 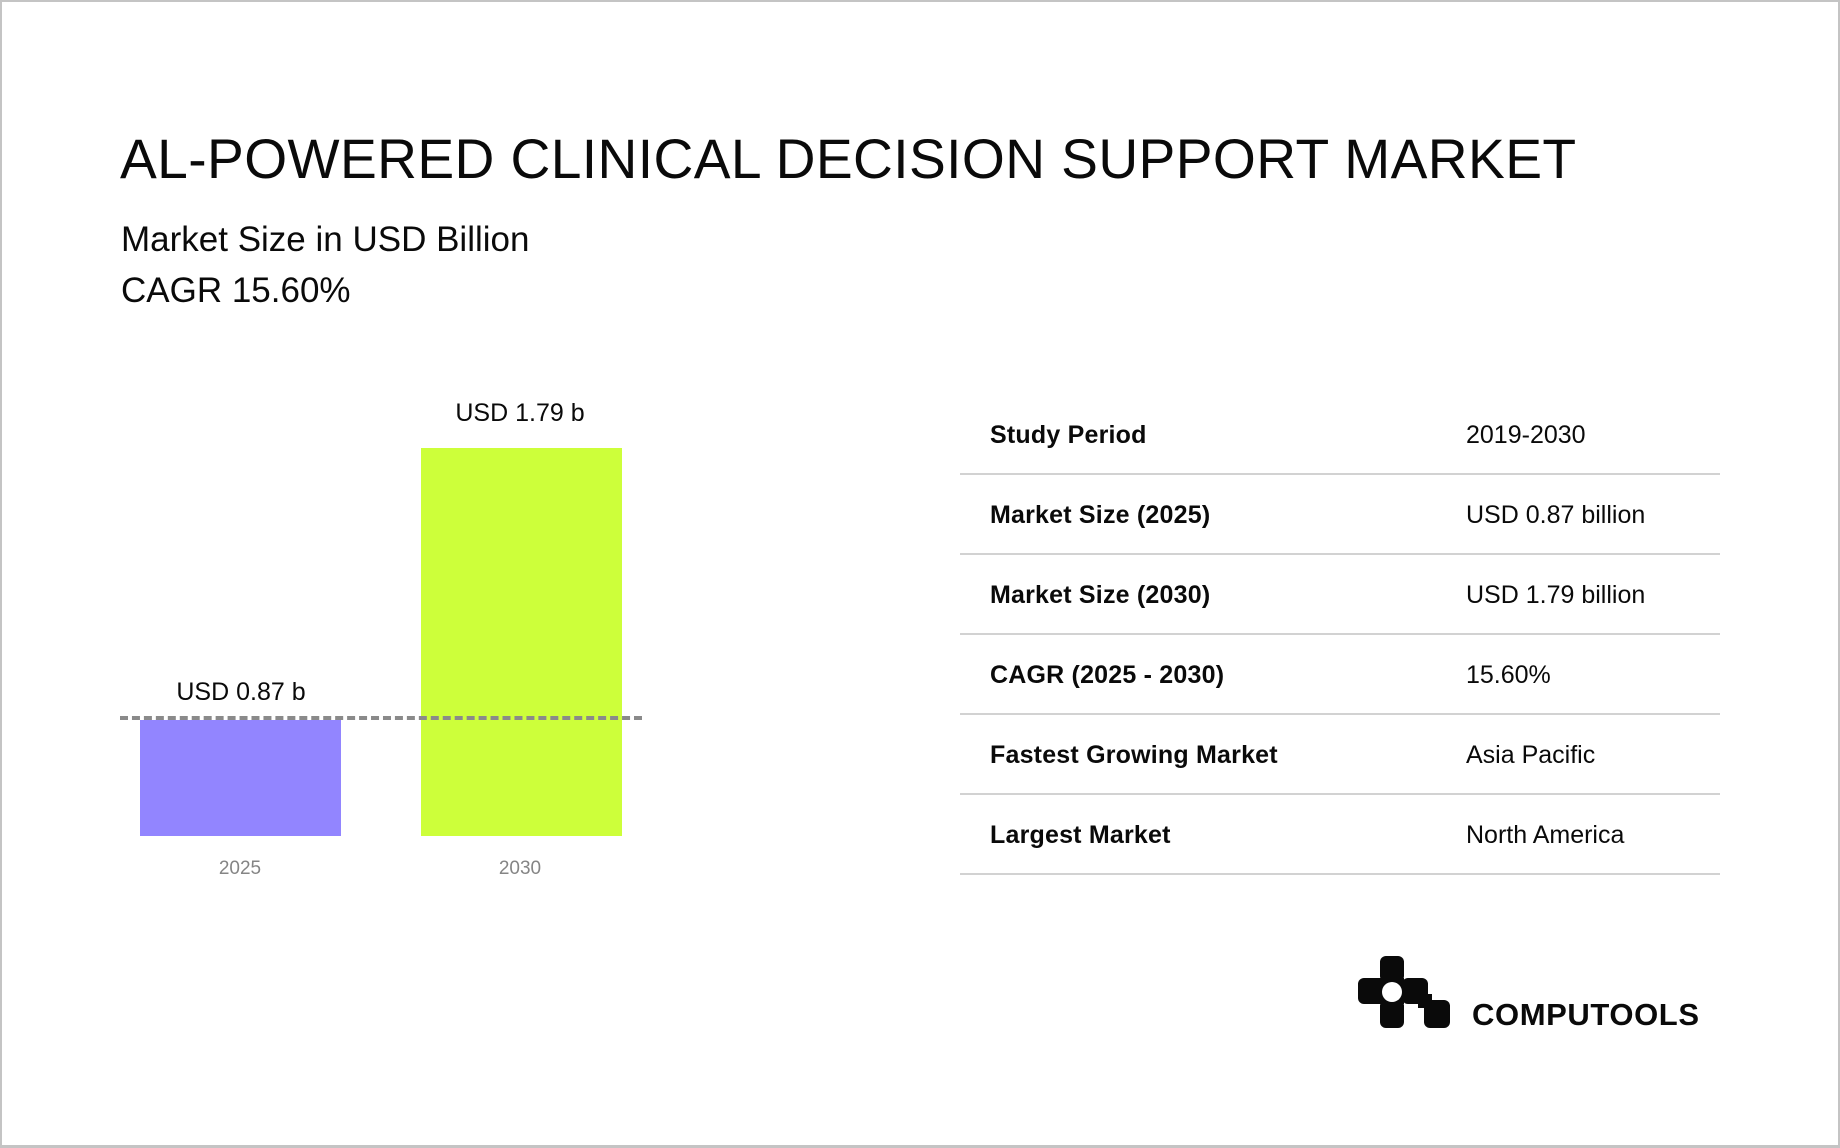 What do you see at coordinates (240, 868) in the screenshot?
I see `x-tick-2025: 2025` at bounding box center [240, 868].